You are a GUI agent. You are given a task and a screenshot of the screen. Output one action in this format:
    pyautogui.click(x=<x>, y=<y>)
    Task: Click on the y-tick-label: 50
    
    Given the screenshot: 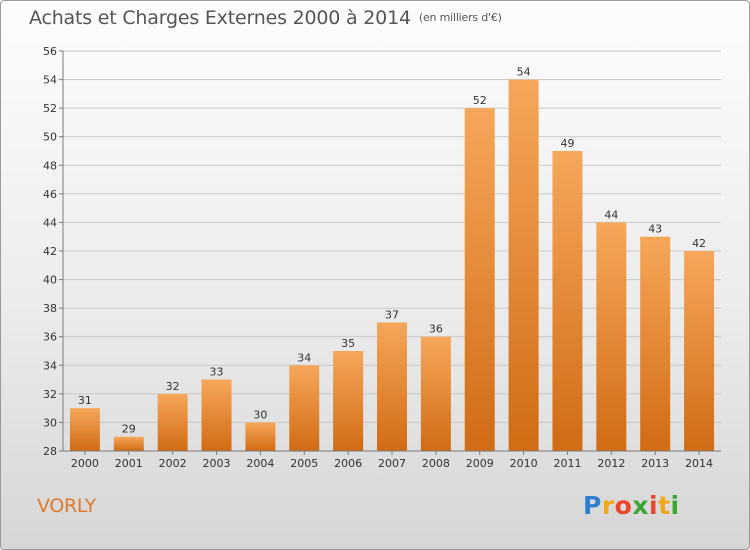 What is the action you would take?
    pyautogui.click(x=50, y=137)
    